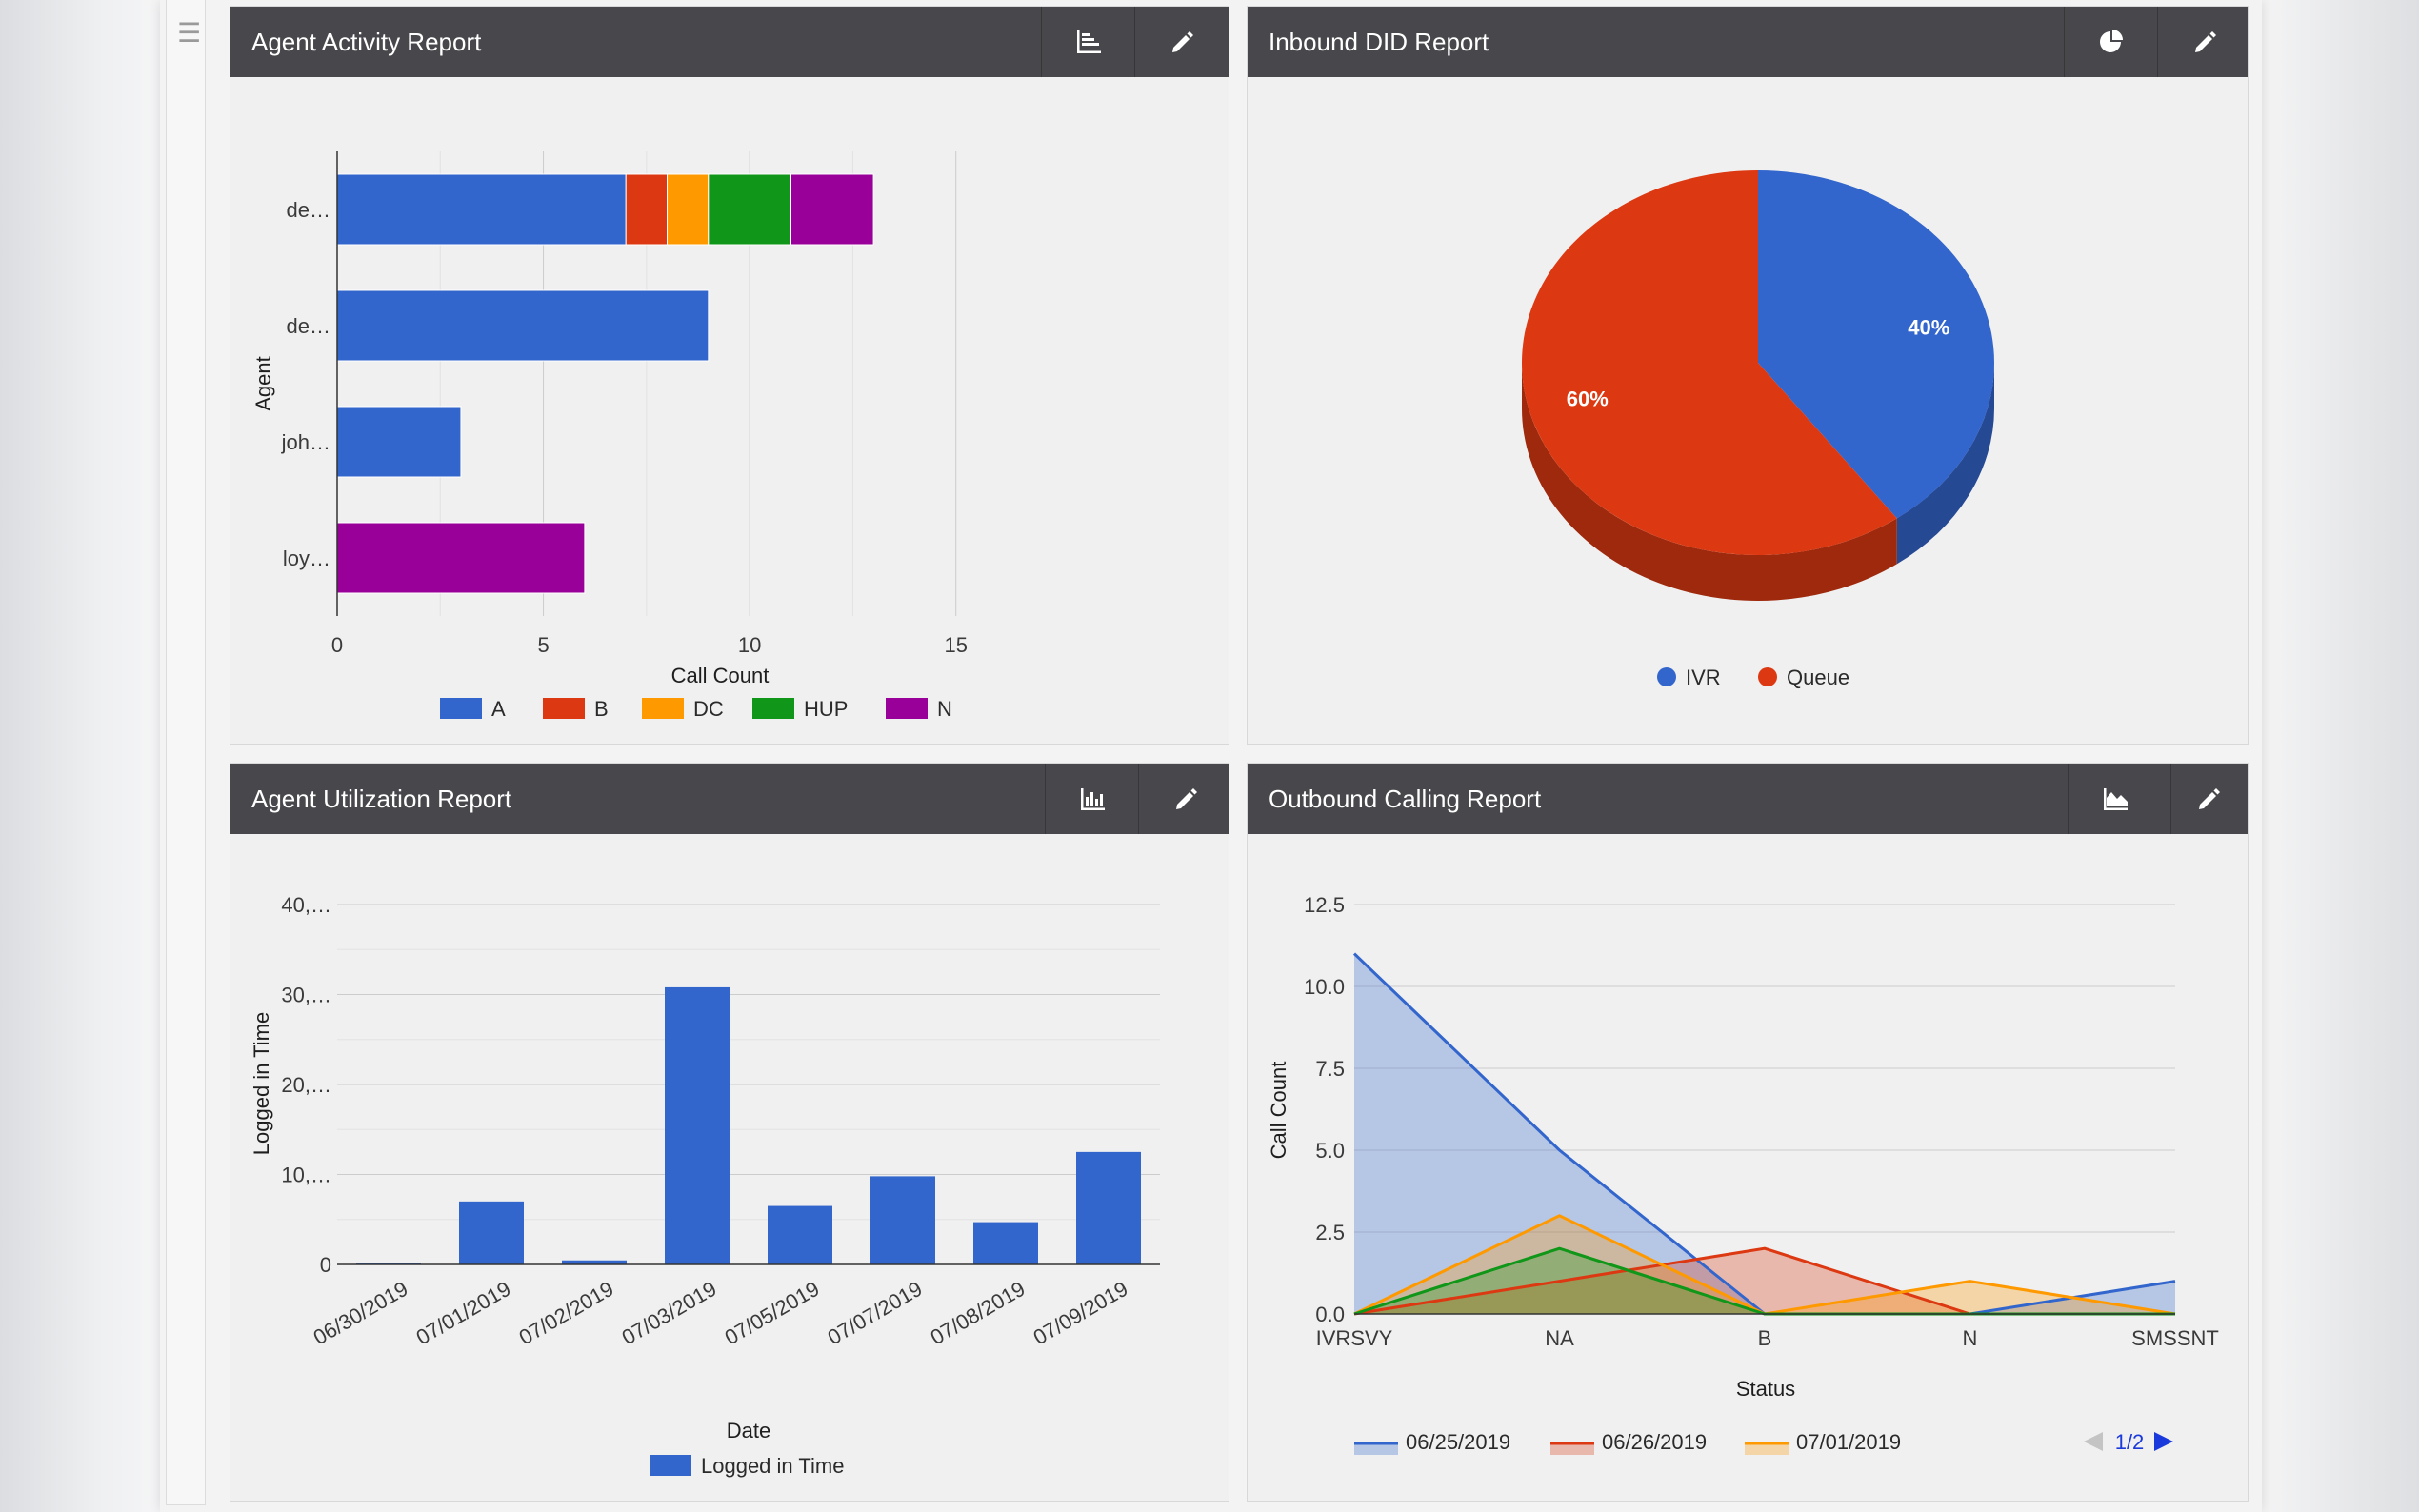  What do you see at coordinates (1748, 42) in the screenshot?
I see `panel-header: Inbound DID Report` at bounding box center [1748, 42].